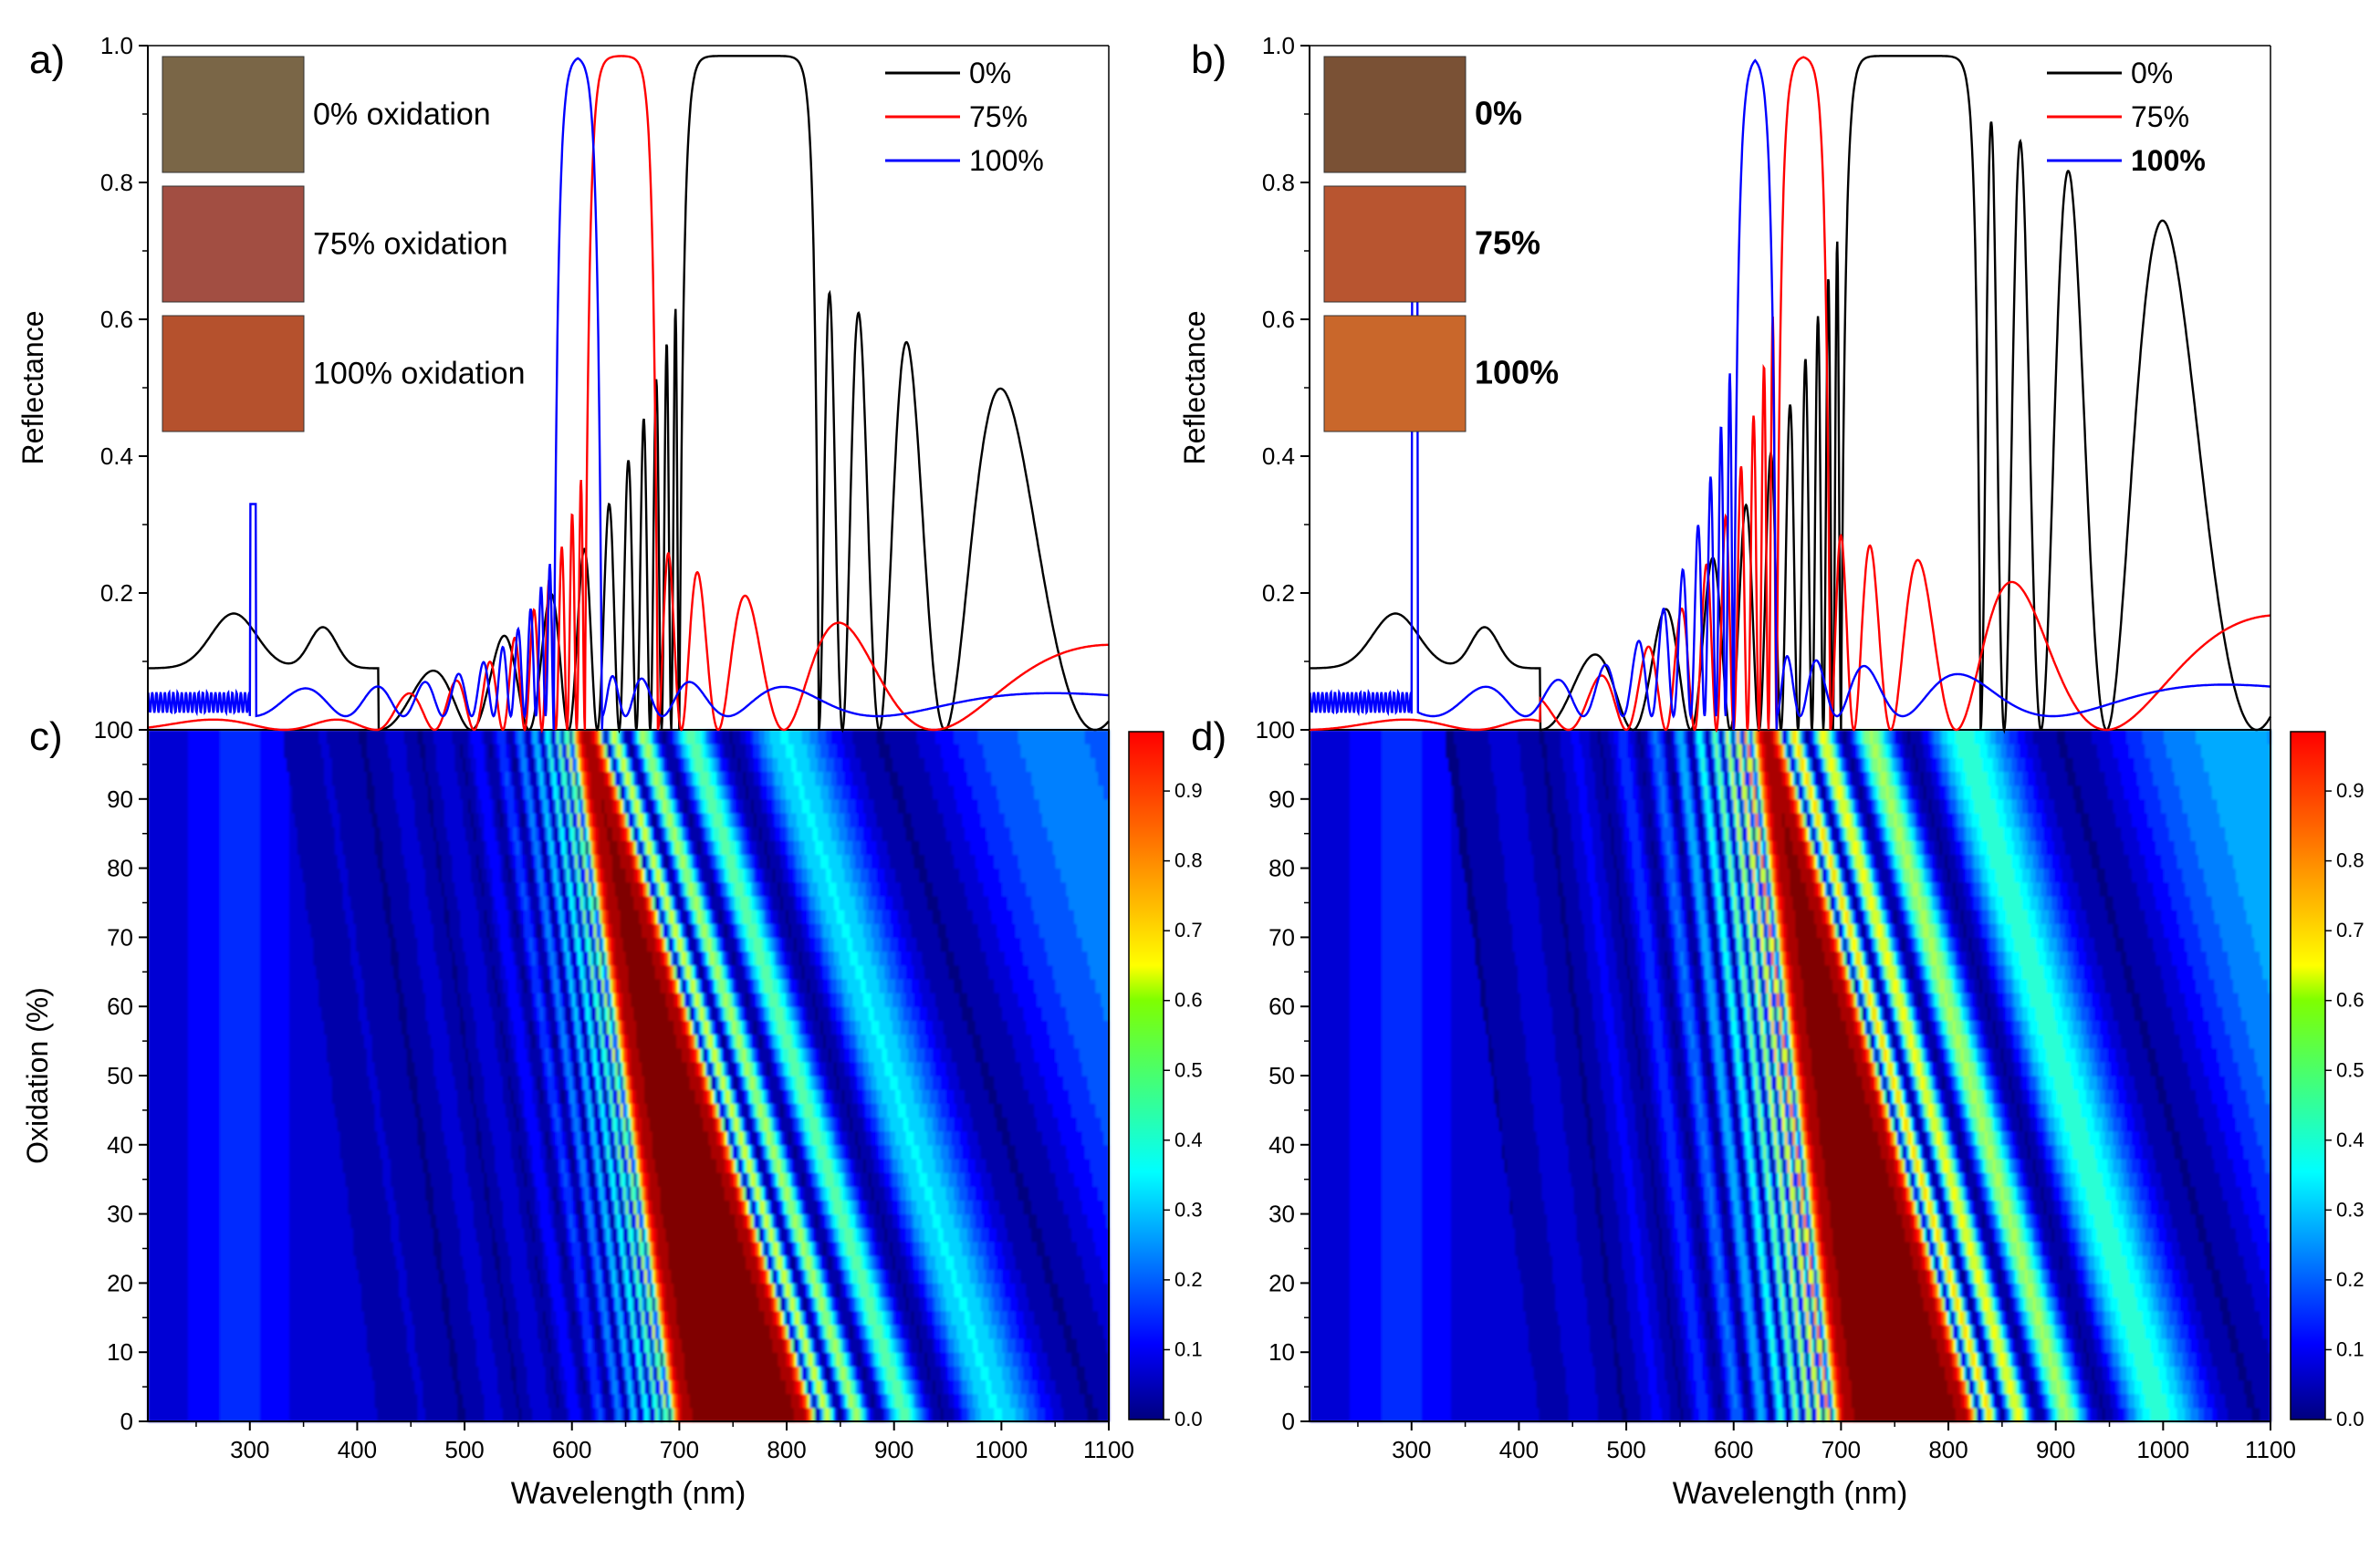 This screenshot has height=1550, width=2380. I want to click on y-tick-label-a: 0.2, so click(116, 593).